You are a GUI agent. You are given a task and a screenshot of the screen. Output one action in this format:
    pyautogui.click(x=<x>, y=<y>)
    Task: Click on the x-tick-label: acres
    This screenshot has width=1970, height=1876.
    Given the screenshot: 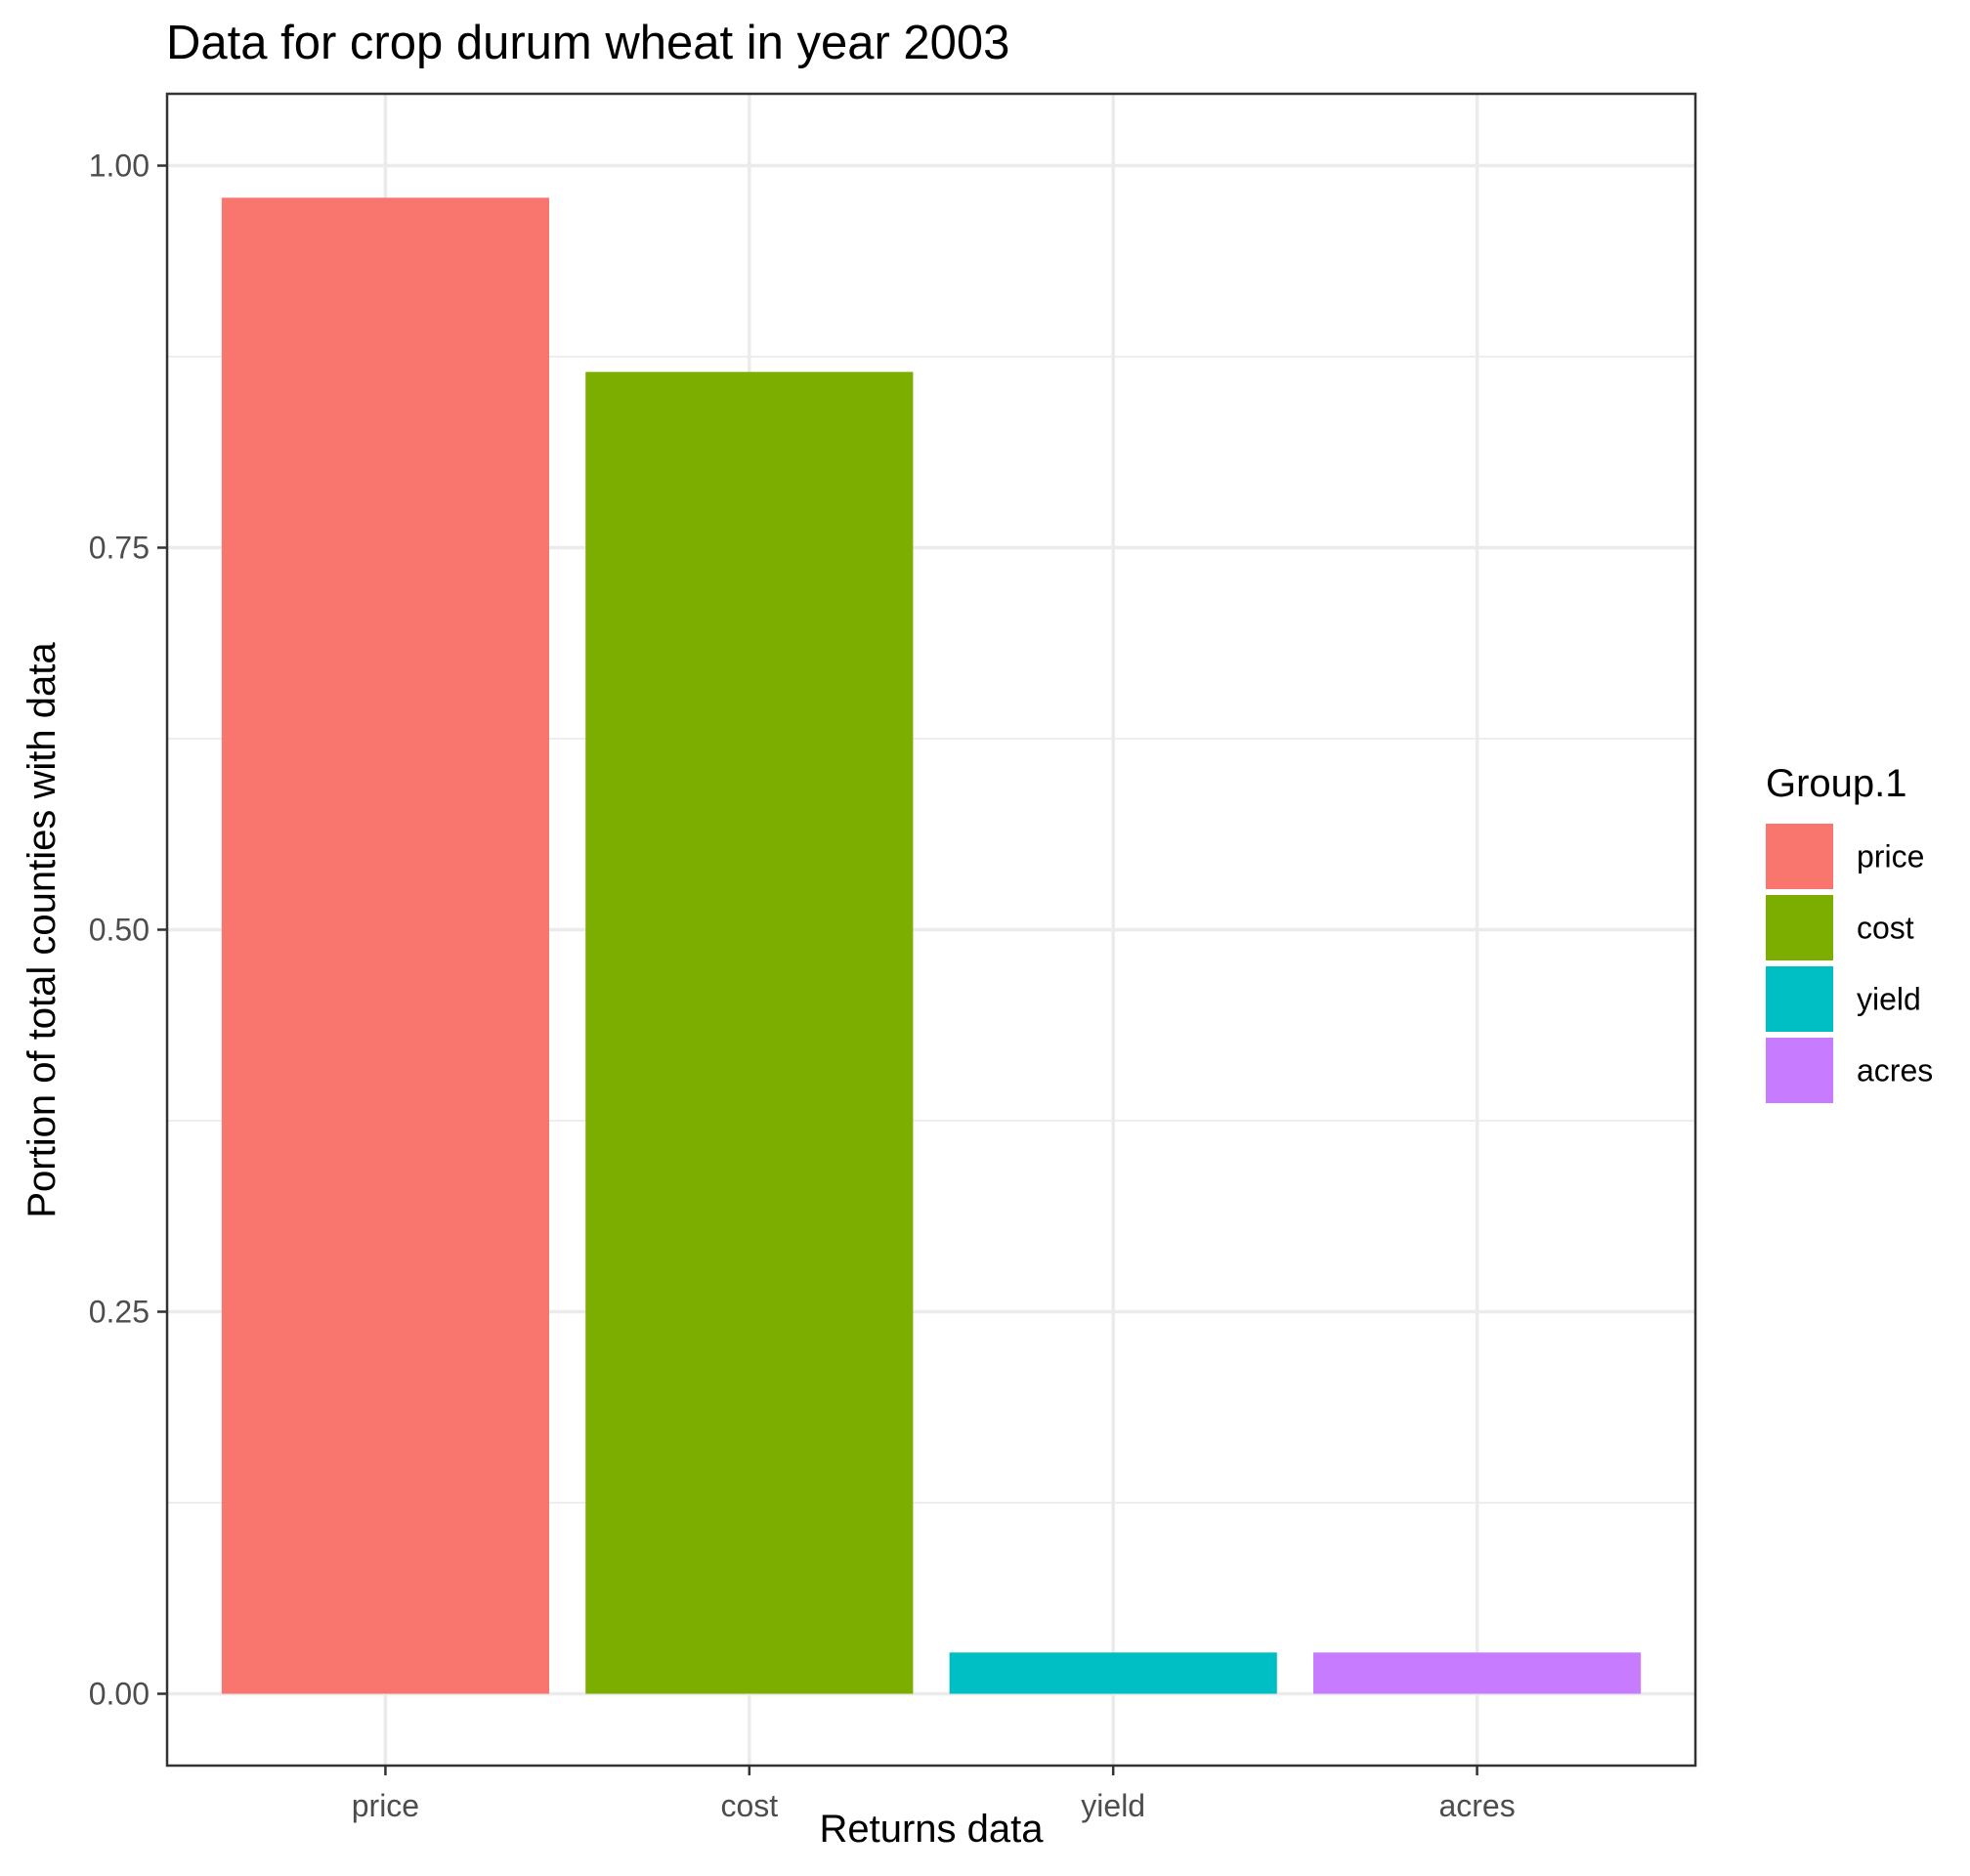 What is the action you would take?
    pyautogui.click(x=1477, y=1805)
    